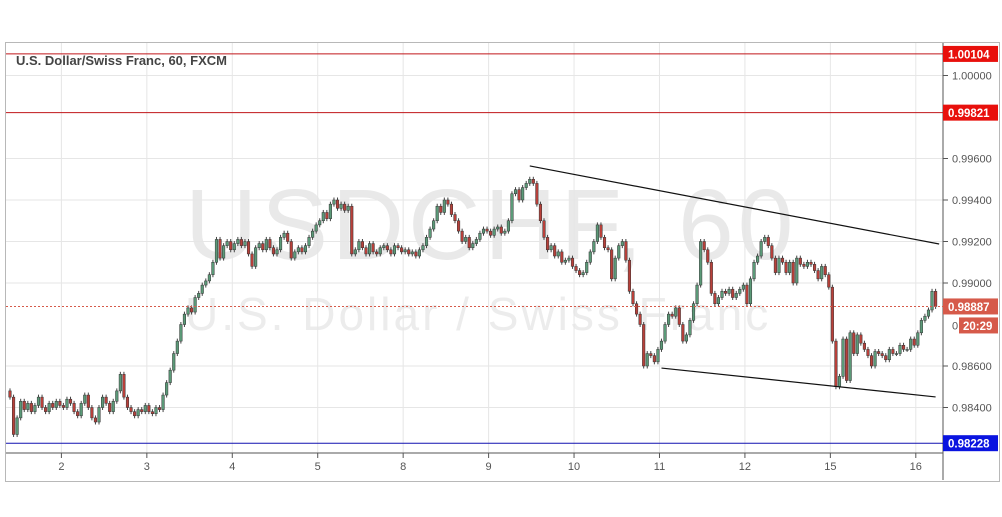 This screenshot has width=1002, height=517. Describe the element at coordinates (734, 205) in the screenshot. I see `trendline` at that location.